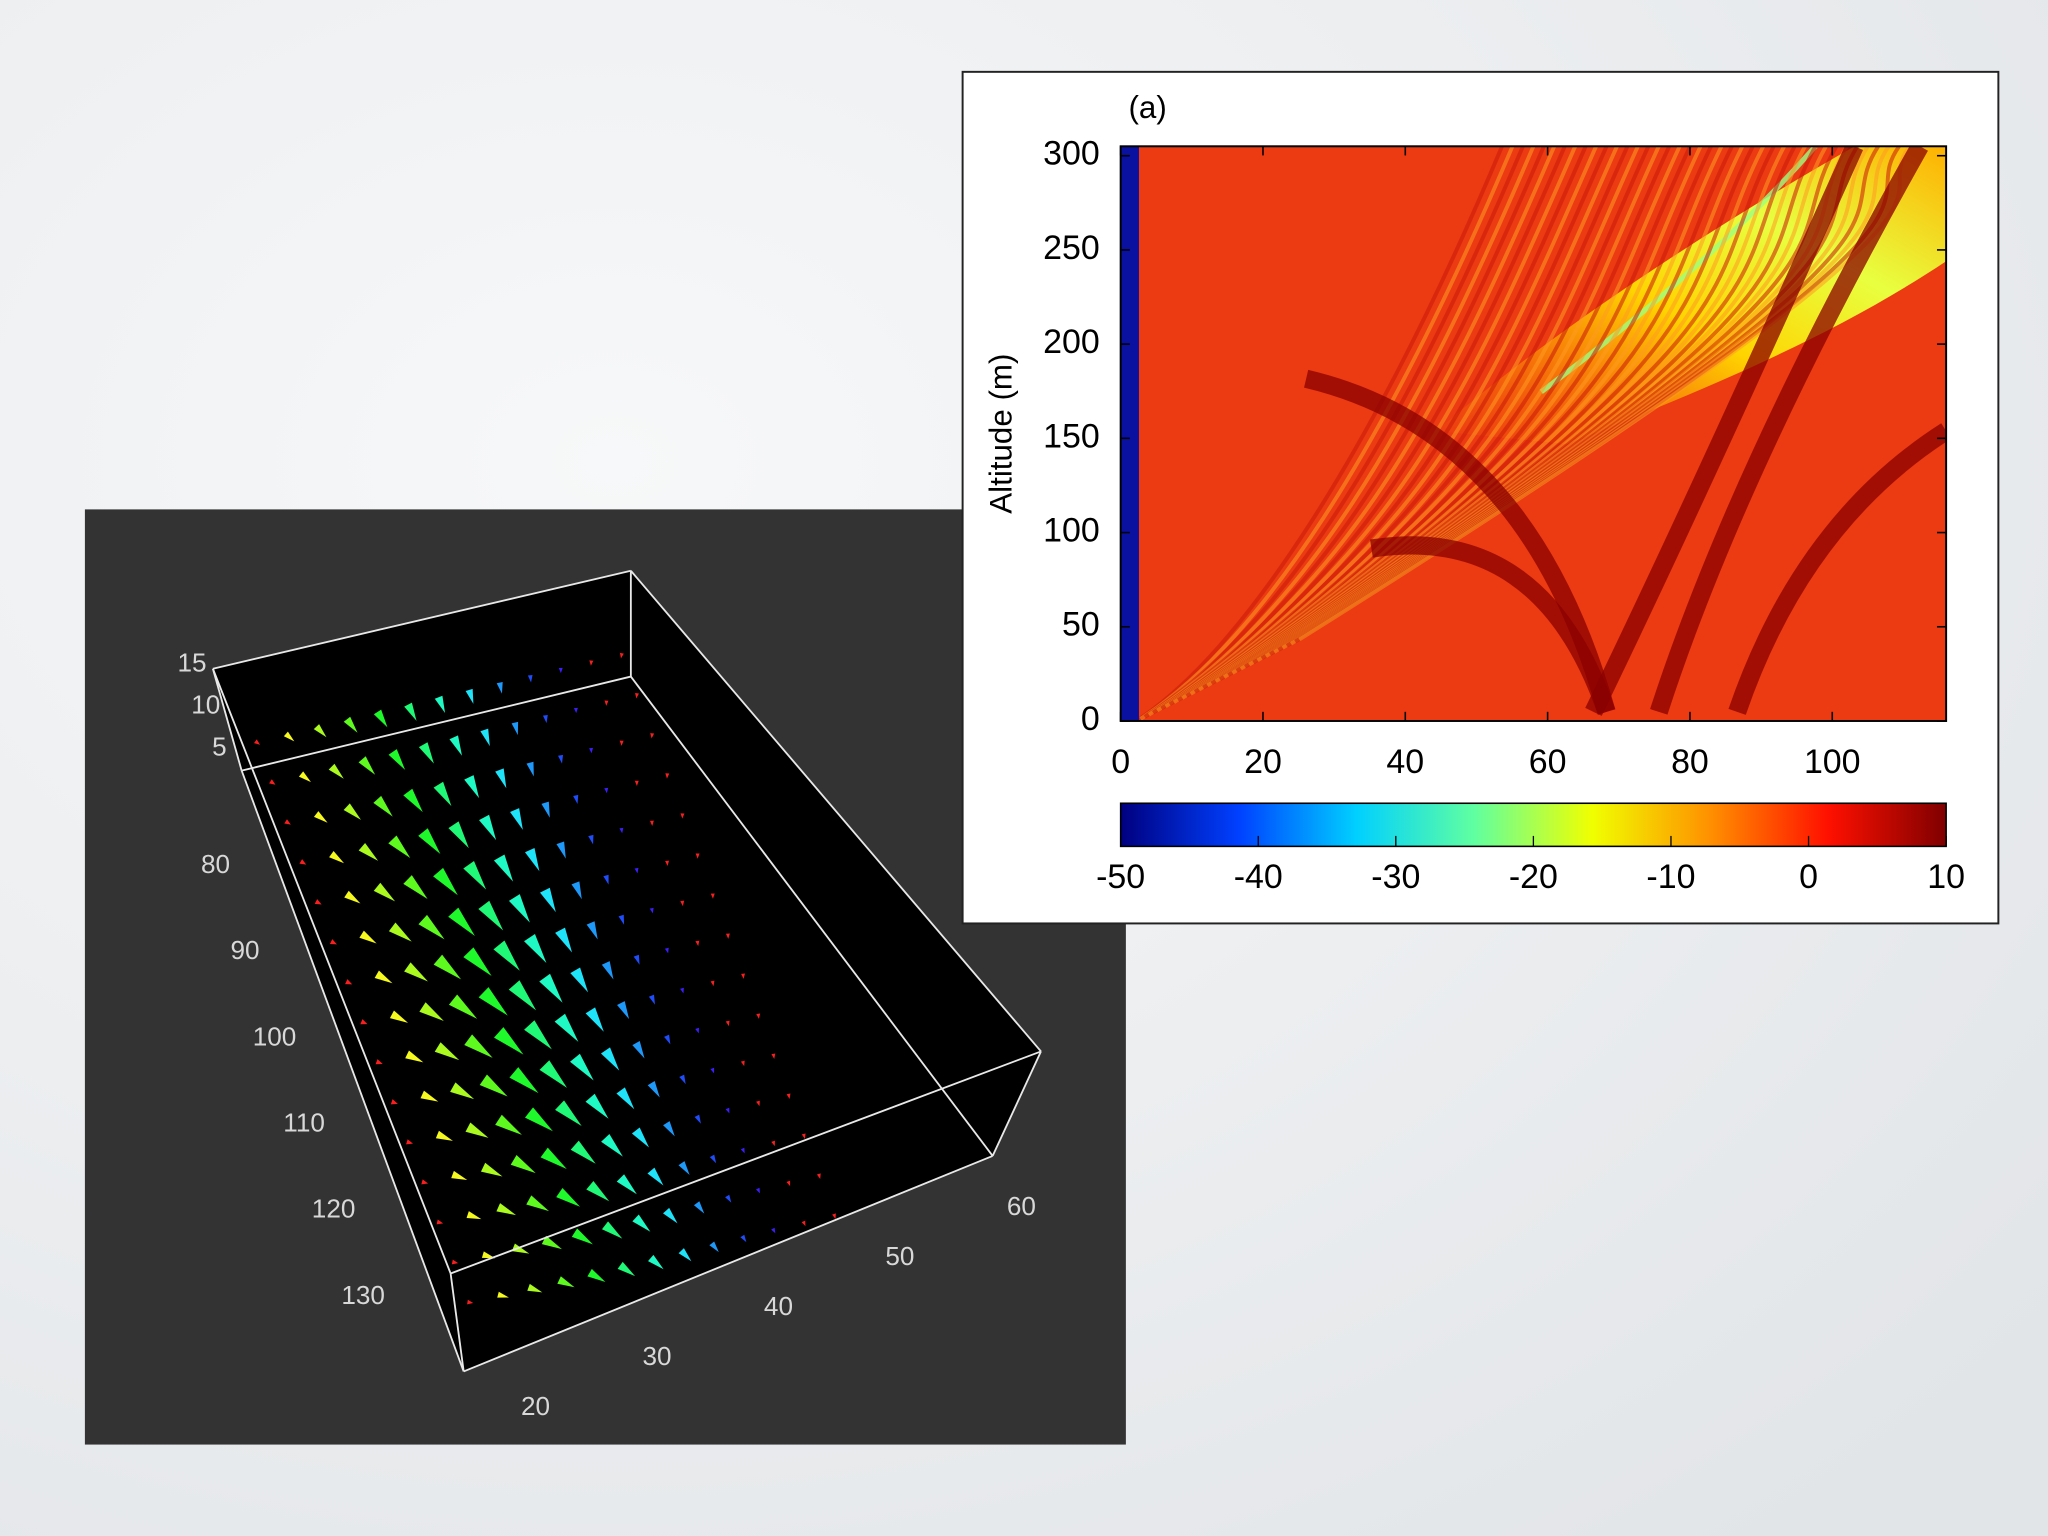  What do you see at coordinates (656, 1356) in the screenshot?
I see `x-tick-label: 30` at bounding box center [656, 1356].